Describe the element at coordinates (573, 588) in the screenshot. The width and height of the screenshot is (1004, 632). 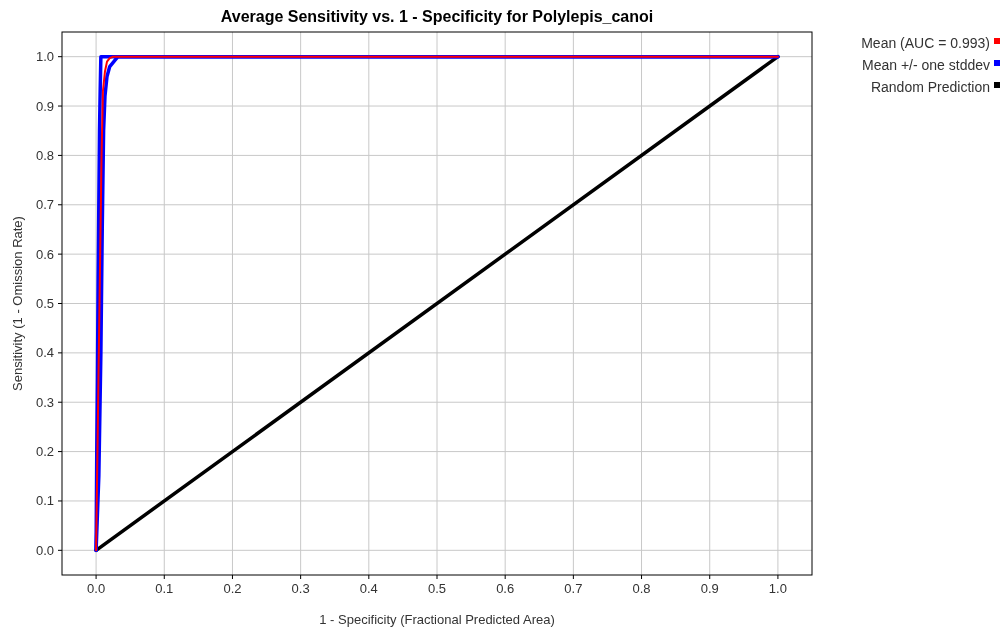
I see `x-tick-label: 0.7` at that location.